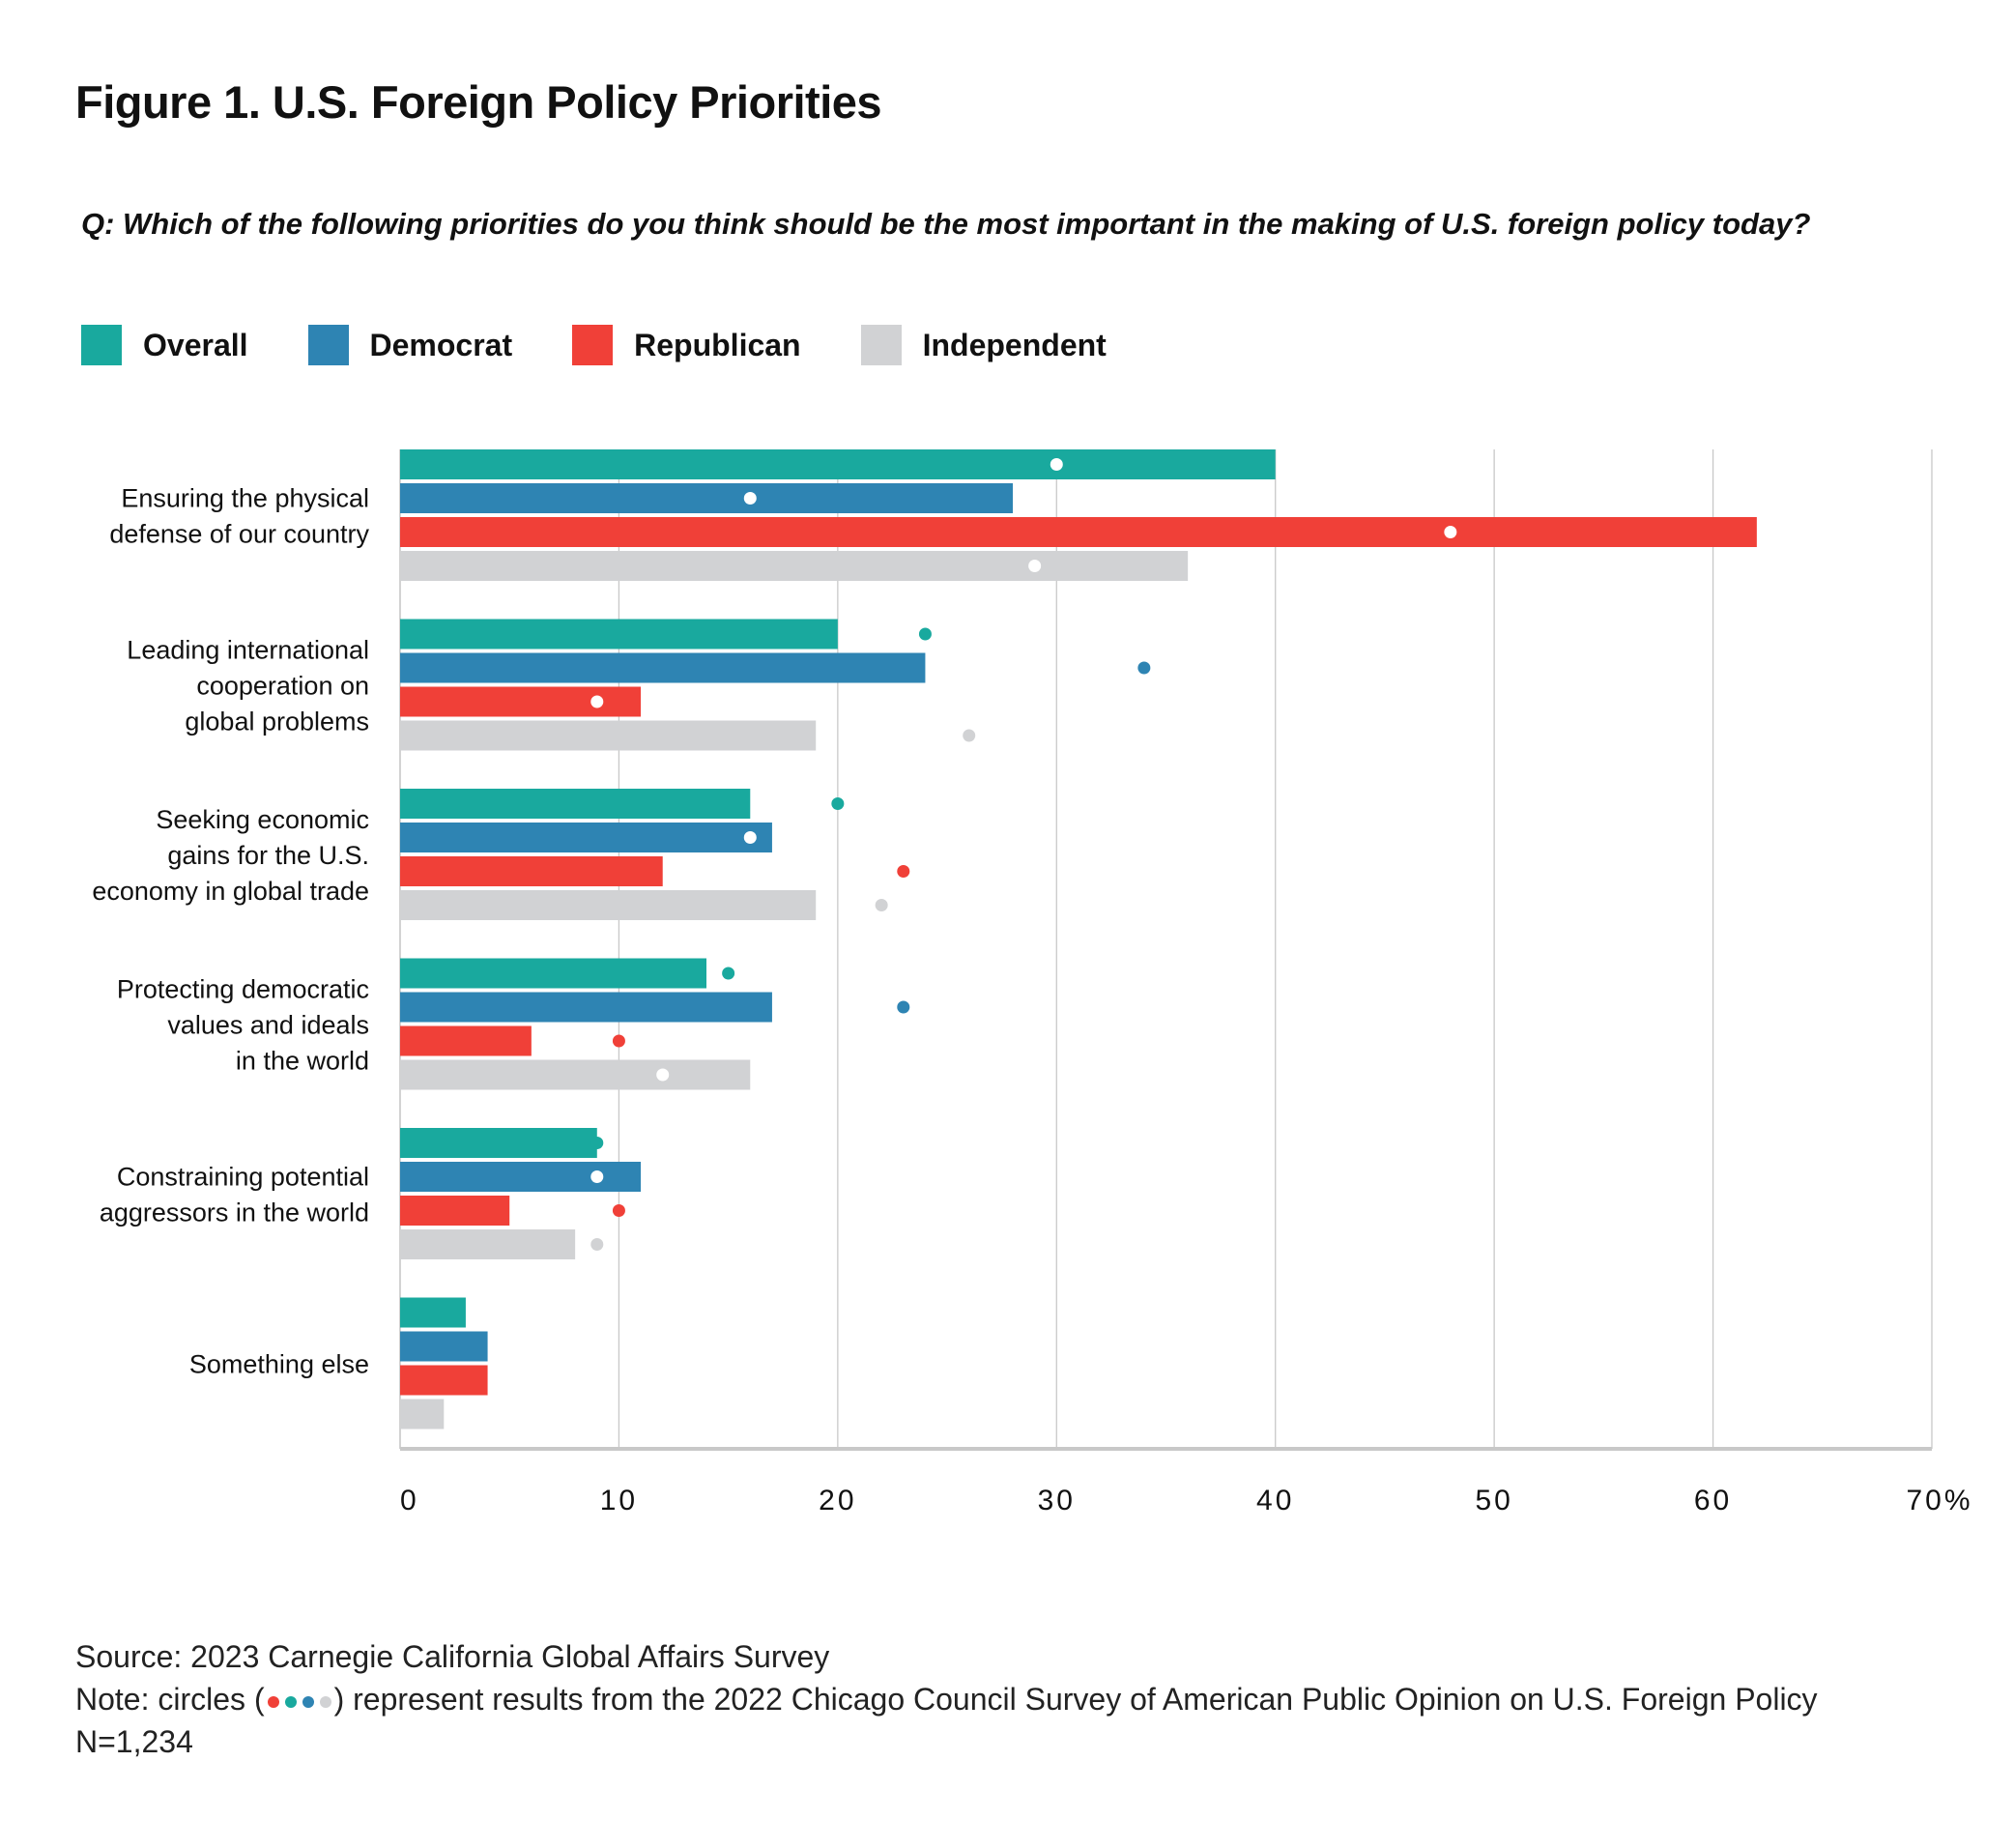  I want to click on category-label: Leading international, so click(248, 650).